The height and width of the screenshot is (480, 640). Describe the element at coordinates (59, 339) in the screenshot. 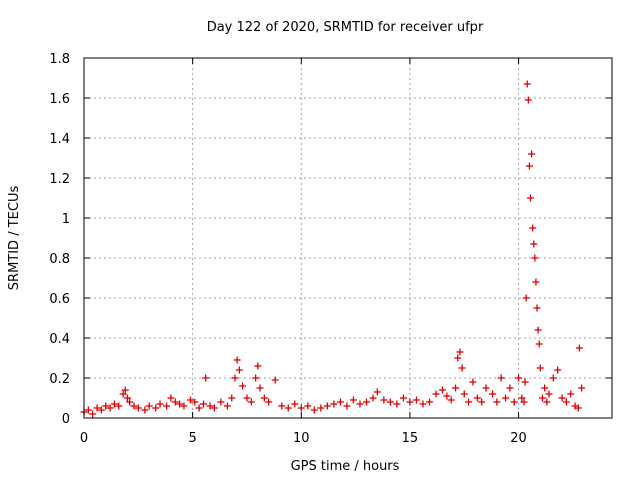

I see `y-tick-label: 0.4` at that location.